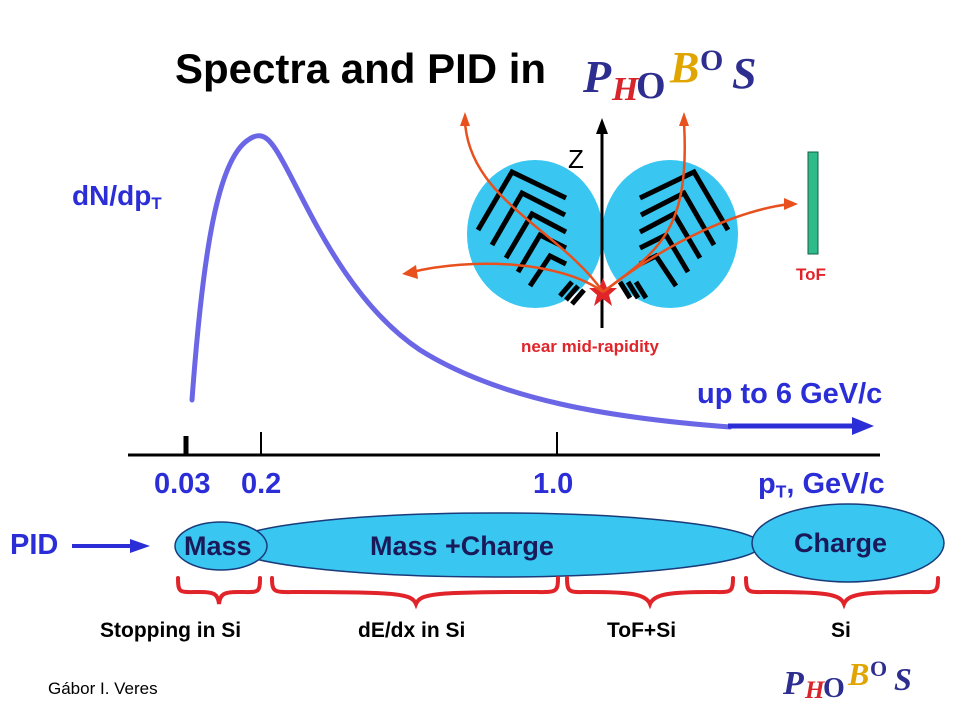 The width and height of the screenshot is (960, 720). I want to click on z-axis-label: Z, so click(576, 159).